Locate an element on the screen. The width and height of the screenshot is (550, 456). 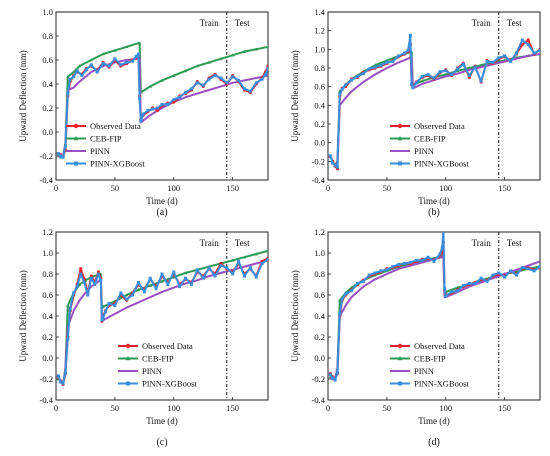
y-tick-label: 0.0 is located at coordinates (319, 143).